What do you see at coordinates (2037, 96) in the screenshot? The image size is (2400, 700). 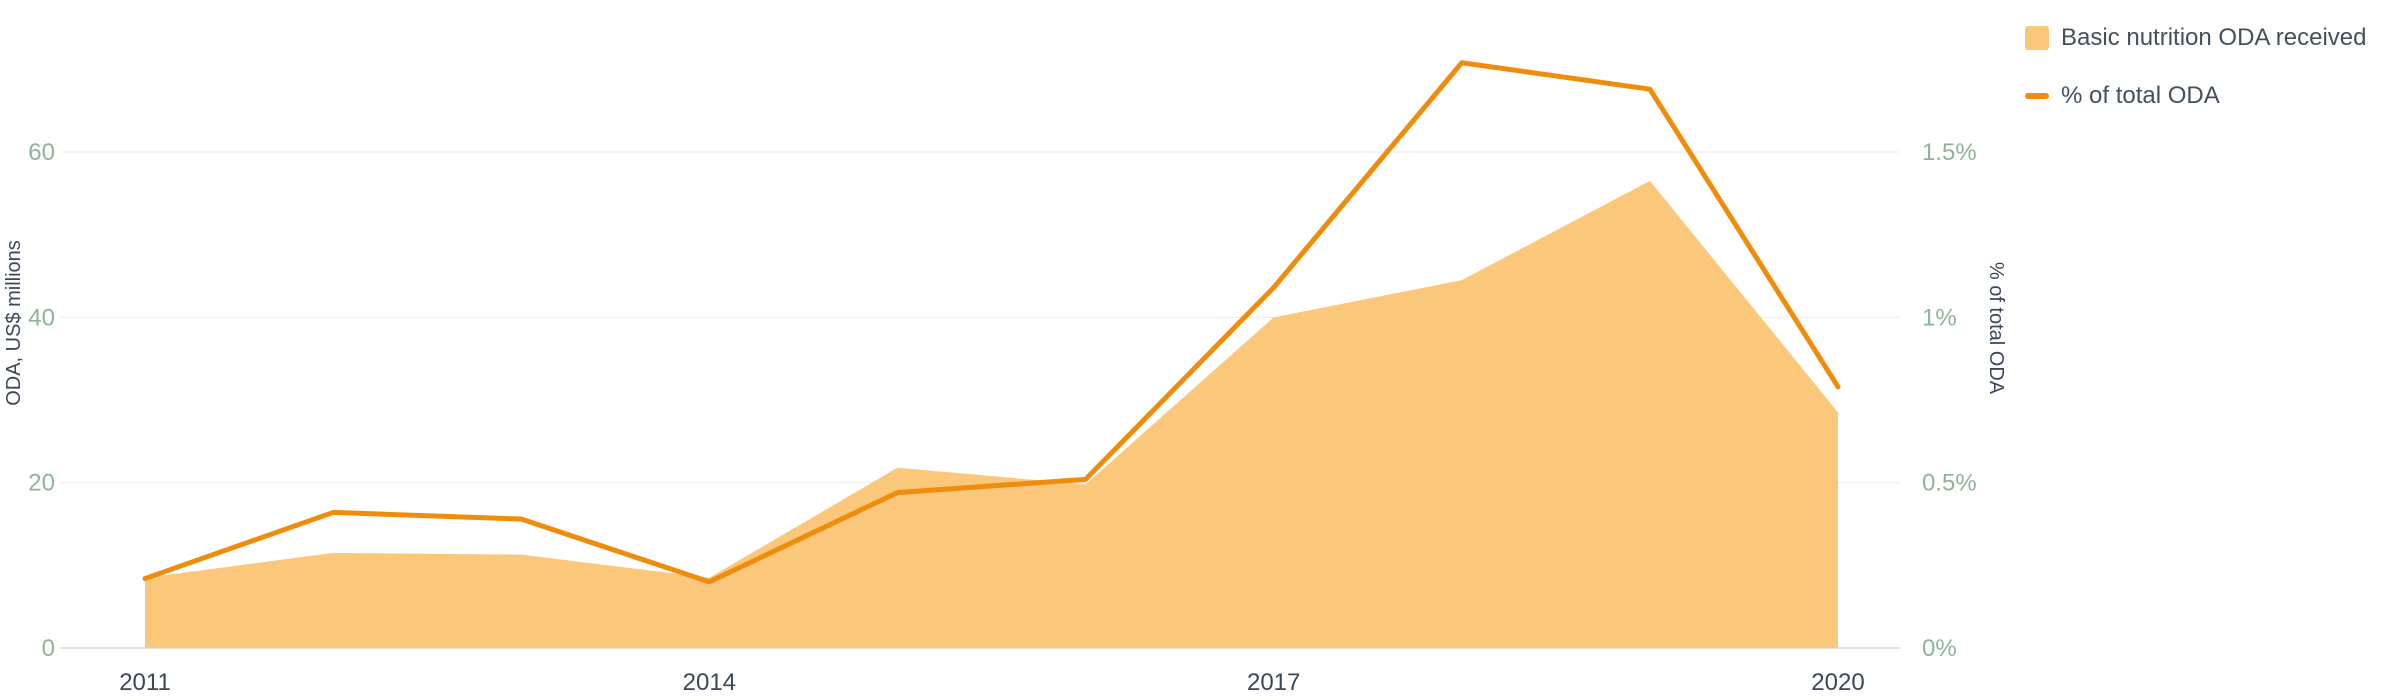 I see `legend-swatch-line` at bounding box center [2037, 96].